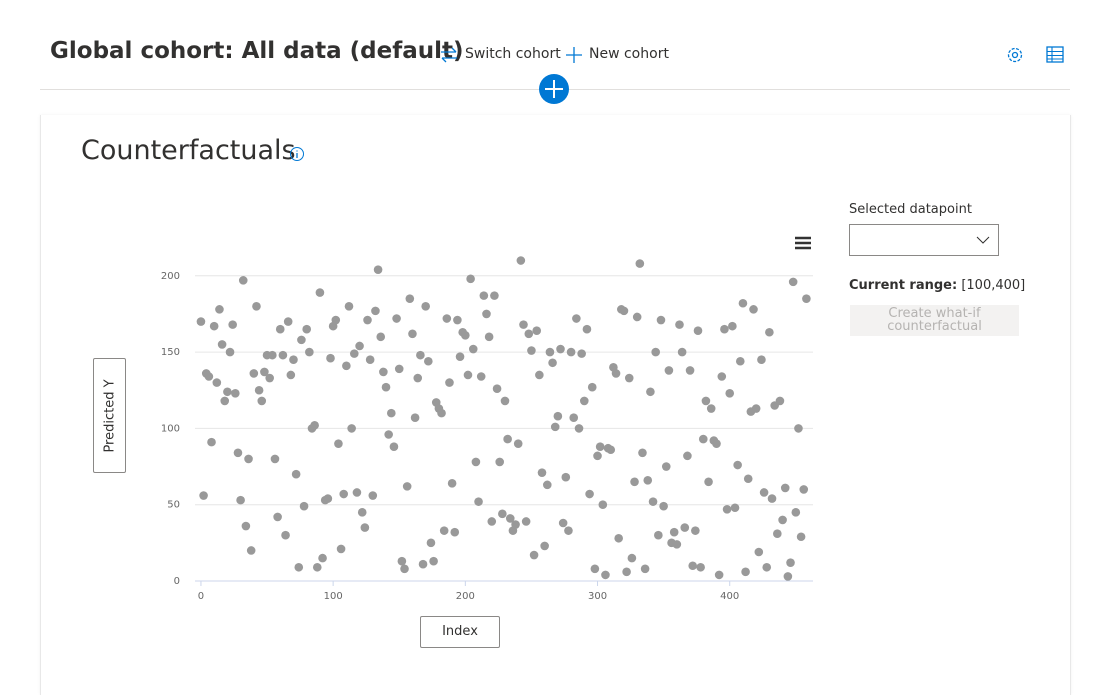  I want to click on y-tick-label: 200, so click(170, 276).